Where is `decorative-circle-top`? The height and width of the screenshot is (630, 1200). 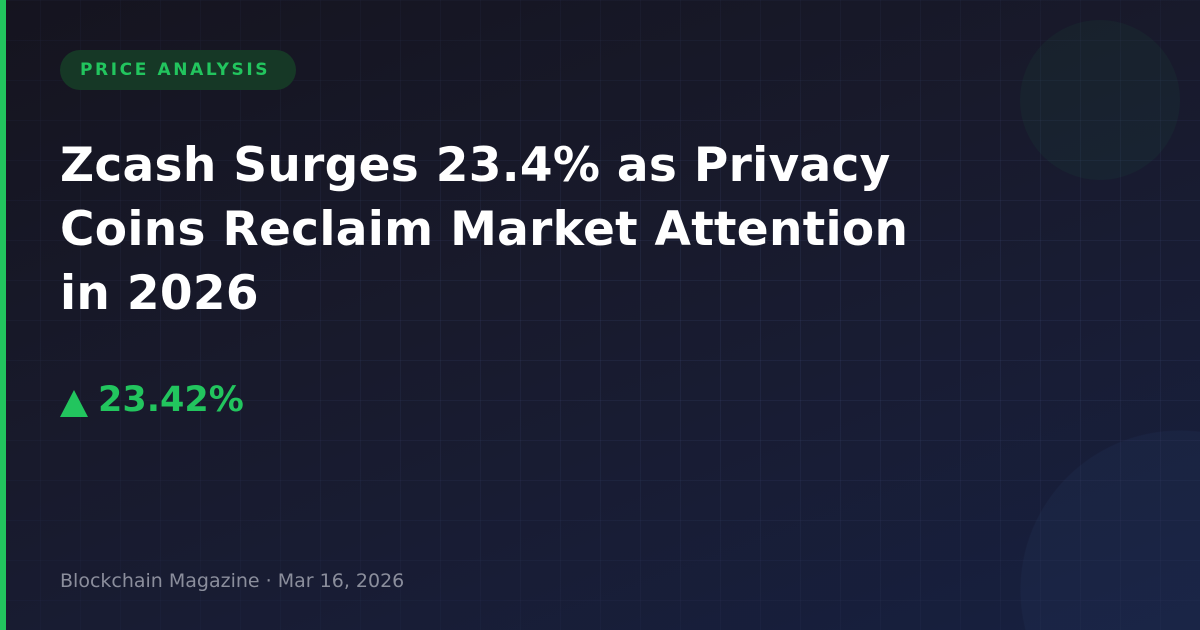
decorative-circle-top is located at coordinates (1100, 100).